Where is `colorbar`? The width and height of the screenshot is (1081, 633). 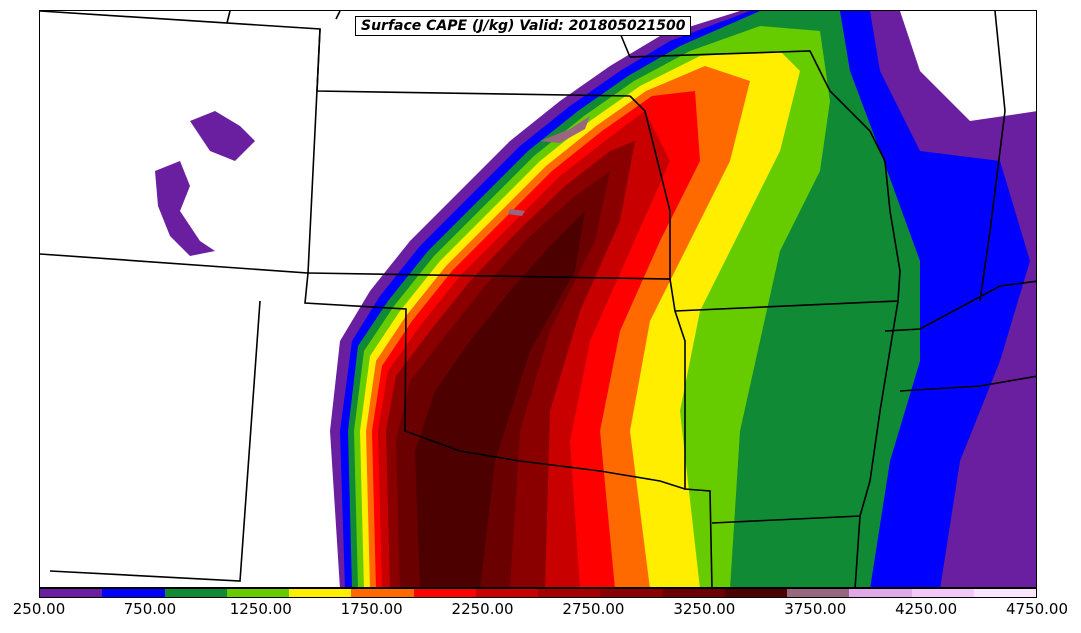
colorbar is located at coordinates (538, 593).